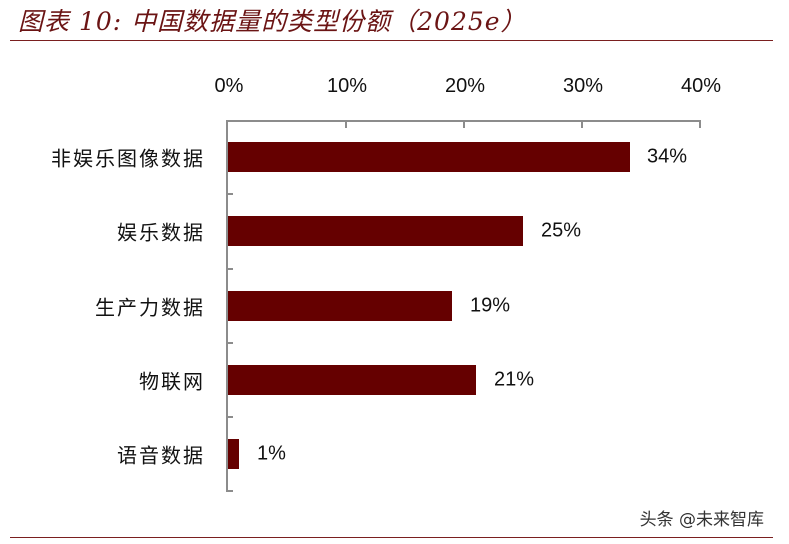 This screenshot has width=789, height=544. What do you see at coordinates (233, 454) in the screenshot?
I see `bar-voice` at bounding box center [233, 454].